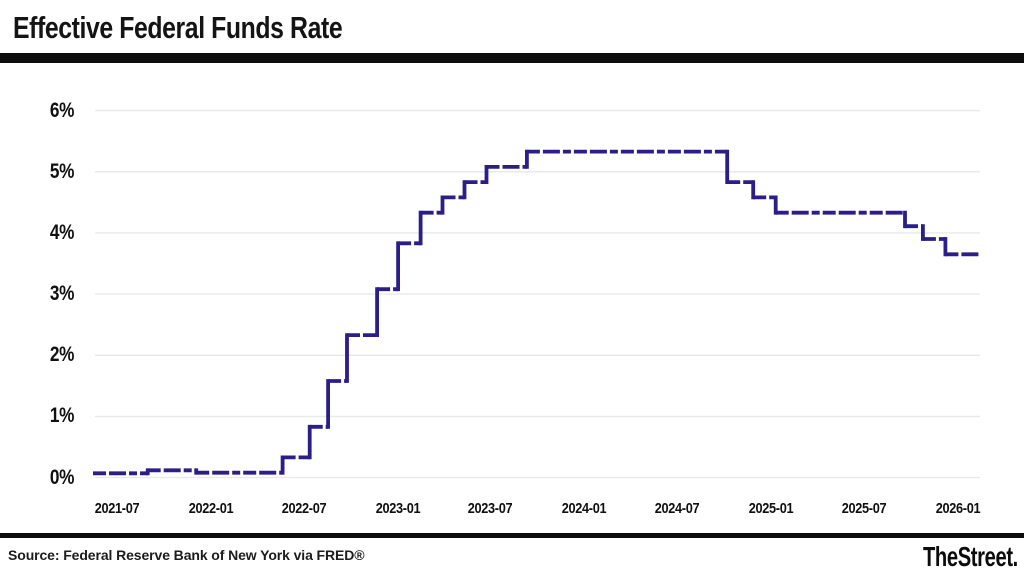 The height and width of the screenshot is (576, 1024). I want to click on x-axis-label: 2024-07, so click(677, 508).